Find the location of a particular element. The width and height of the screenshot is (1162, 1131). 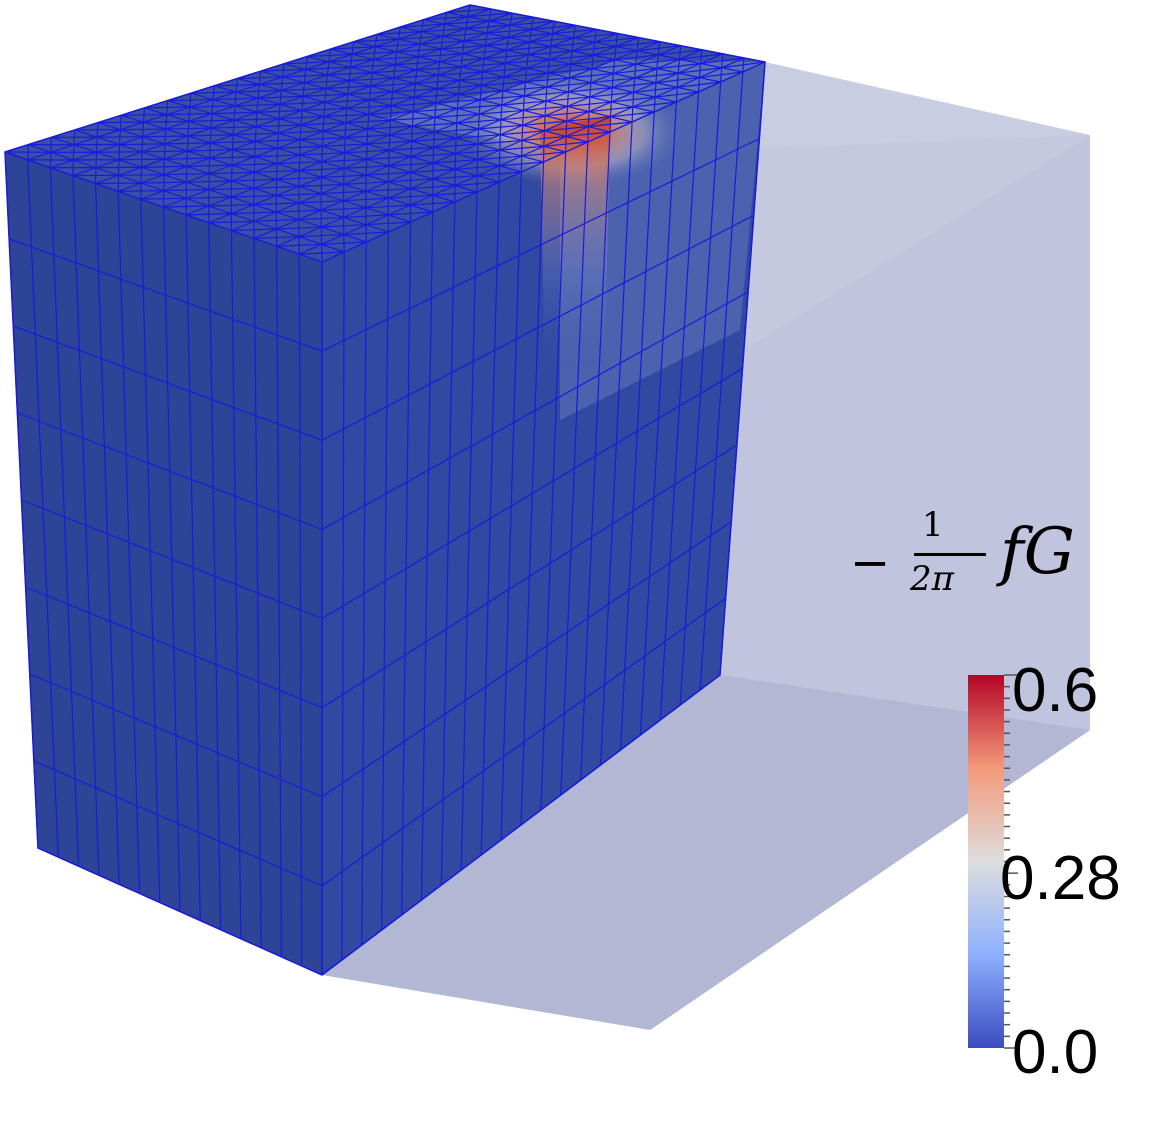

legend-title-symbol: fG is located at coordinates (1037, 552).